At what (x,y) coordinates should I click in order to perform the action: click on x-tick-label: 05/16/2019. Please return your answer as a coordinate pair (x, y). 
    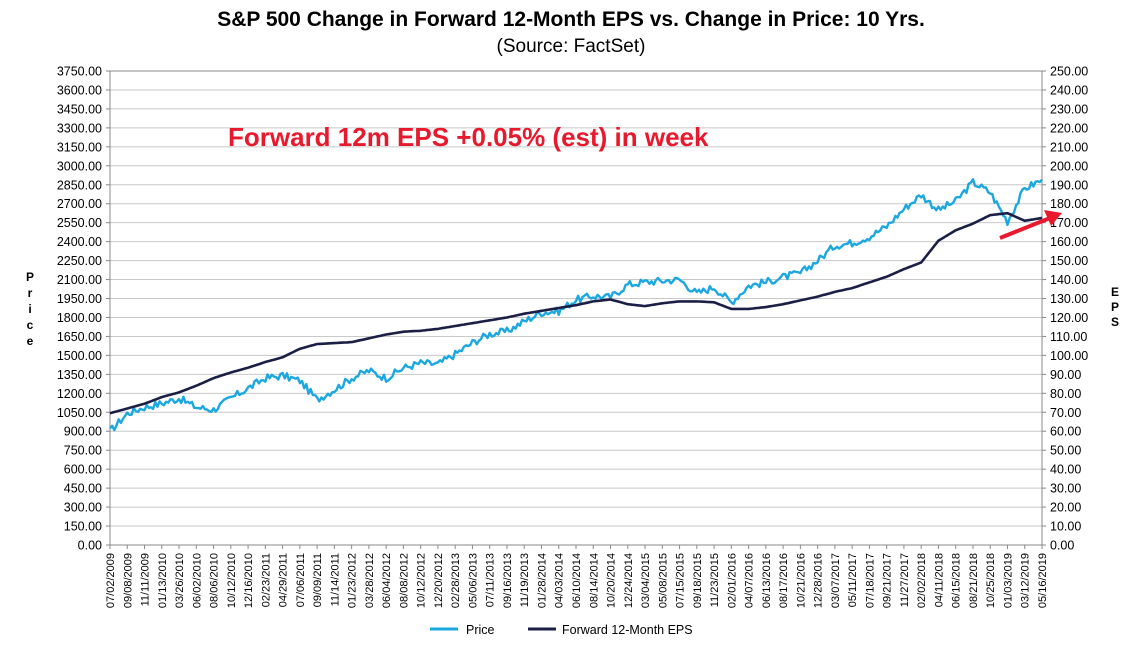
    Looking at the image, I should click on (1043, 580).